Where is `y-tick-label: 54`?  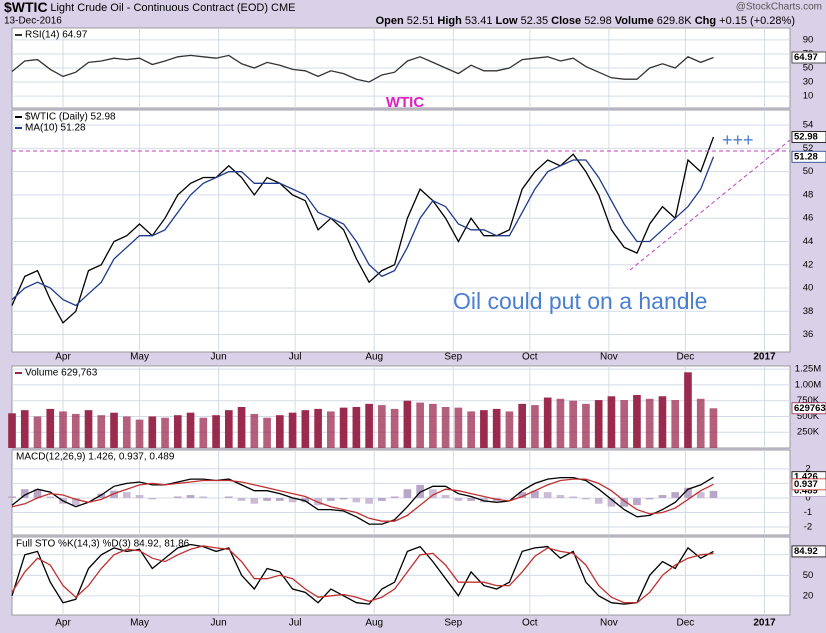 y-tick-label: 54 is located at coordinates (808, 125).